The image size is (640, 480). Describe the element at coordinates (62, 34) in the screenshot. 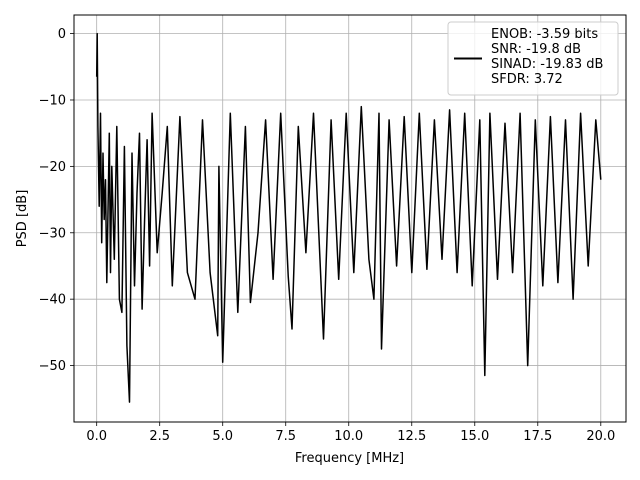

I see `y-tick-label: 0` at that location.